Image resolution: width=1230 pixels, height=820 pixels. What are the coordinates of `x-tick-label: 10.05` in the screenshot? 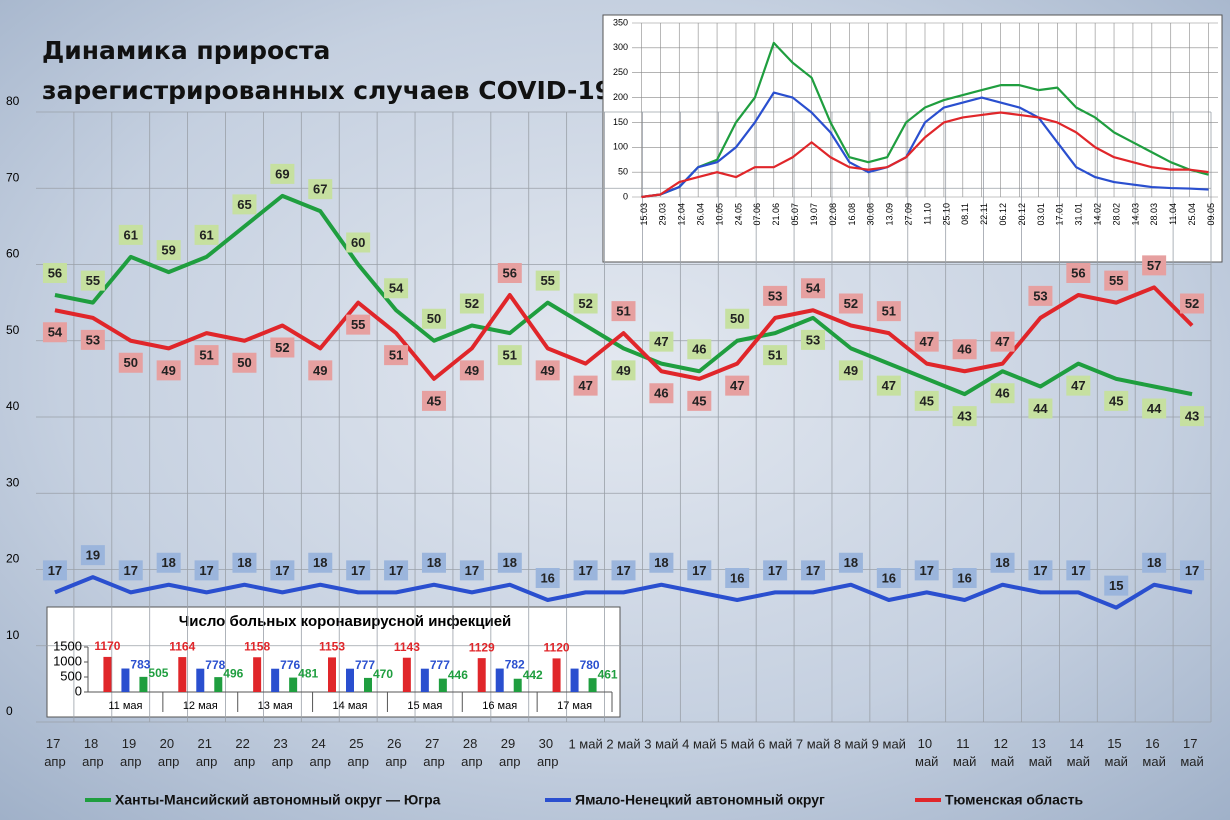 It's located at (719, 214).